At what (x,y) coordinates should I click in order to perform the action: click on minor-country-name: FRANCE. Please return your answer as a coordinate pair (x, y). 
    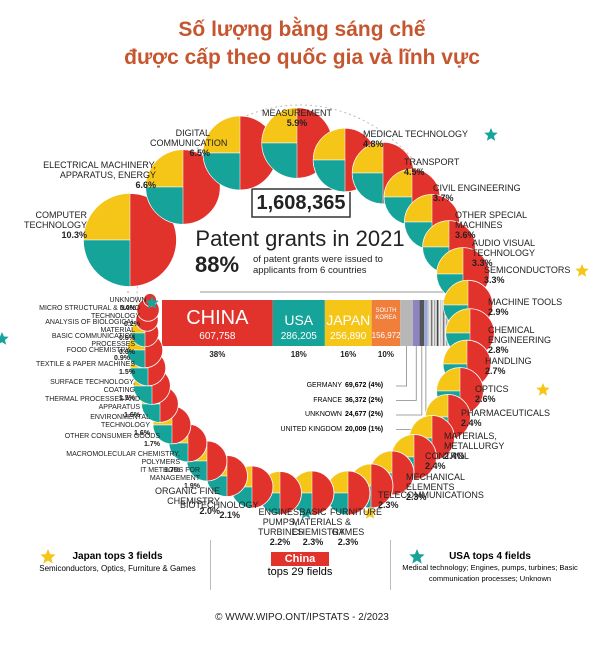
    Looking at the image, I should click on (327, 400).